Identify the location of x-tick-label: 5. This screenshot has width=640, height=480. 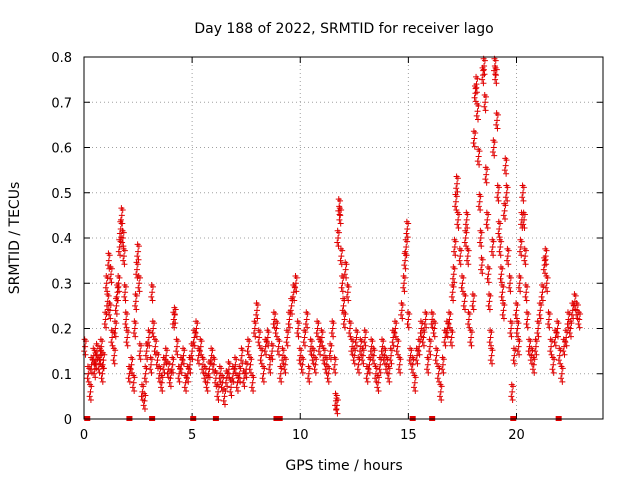
(192, 435).